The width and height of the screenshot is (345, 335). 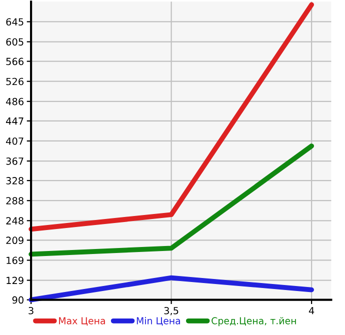 What do you see at coordinates (31, 310) in the screenshot?
I see `x-tick-label: 3` at bounding box center [31, 310].